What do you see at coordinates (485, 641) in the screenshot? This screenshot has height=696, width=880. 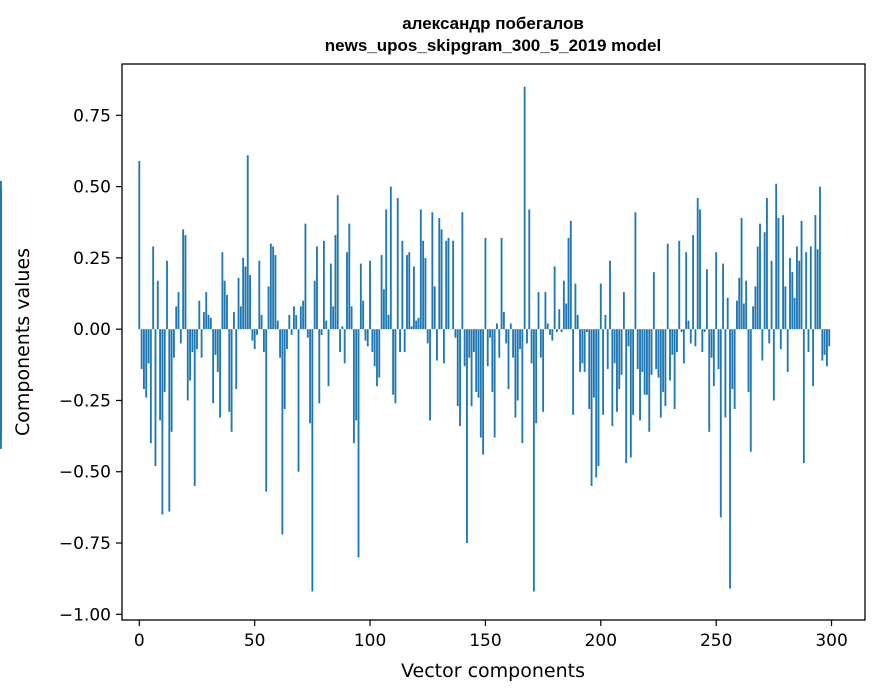 I see `x-tick-label: 150` at bounding box center [485, 641].